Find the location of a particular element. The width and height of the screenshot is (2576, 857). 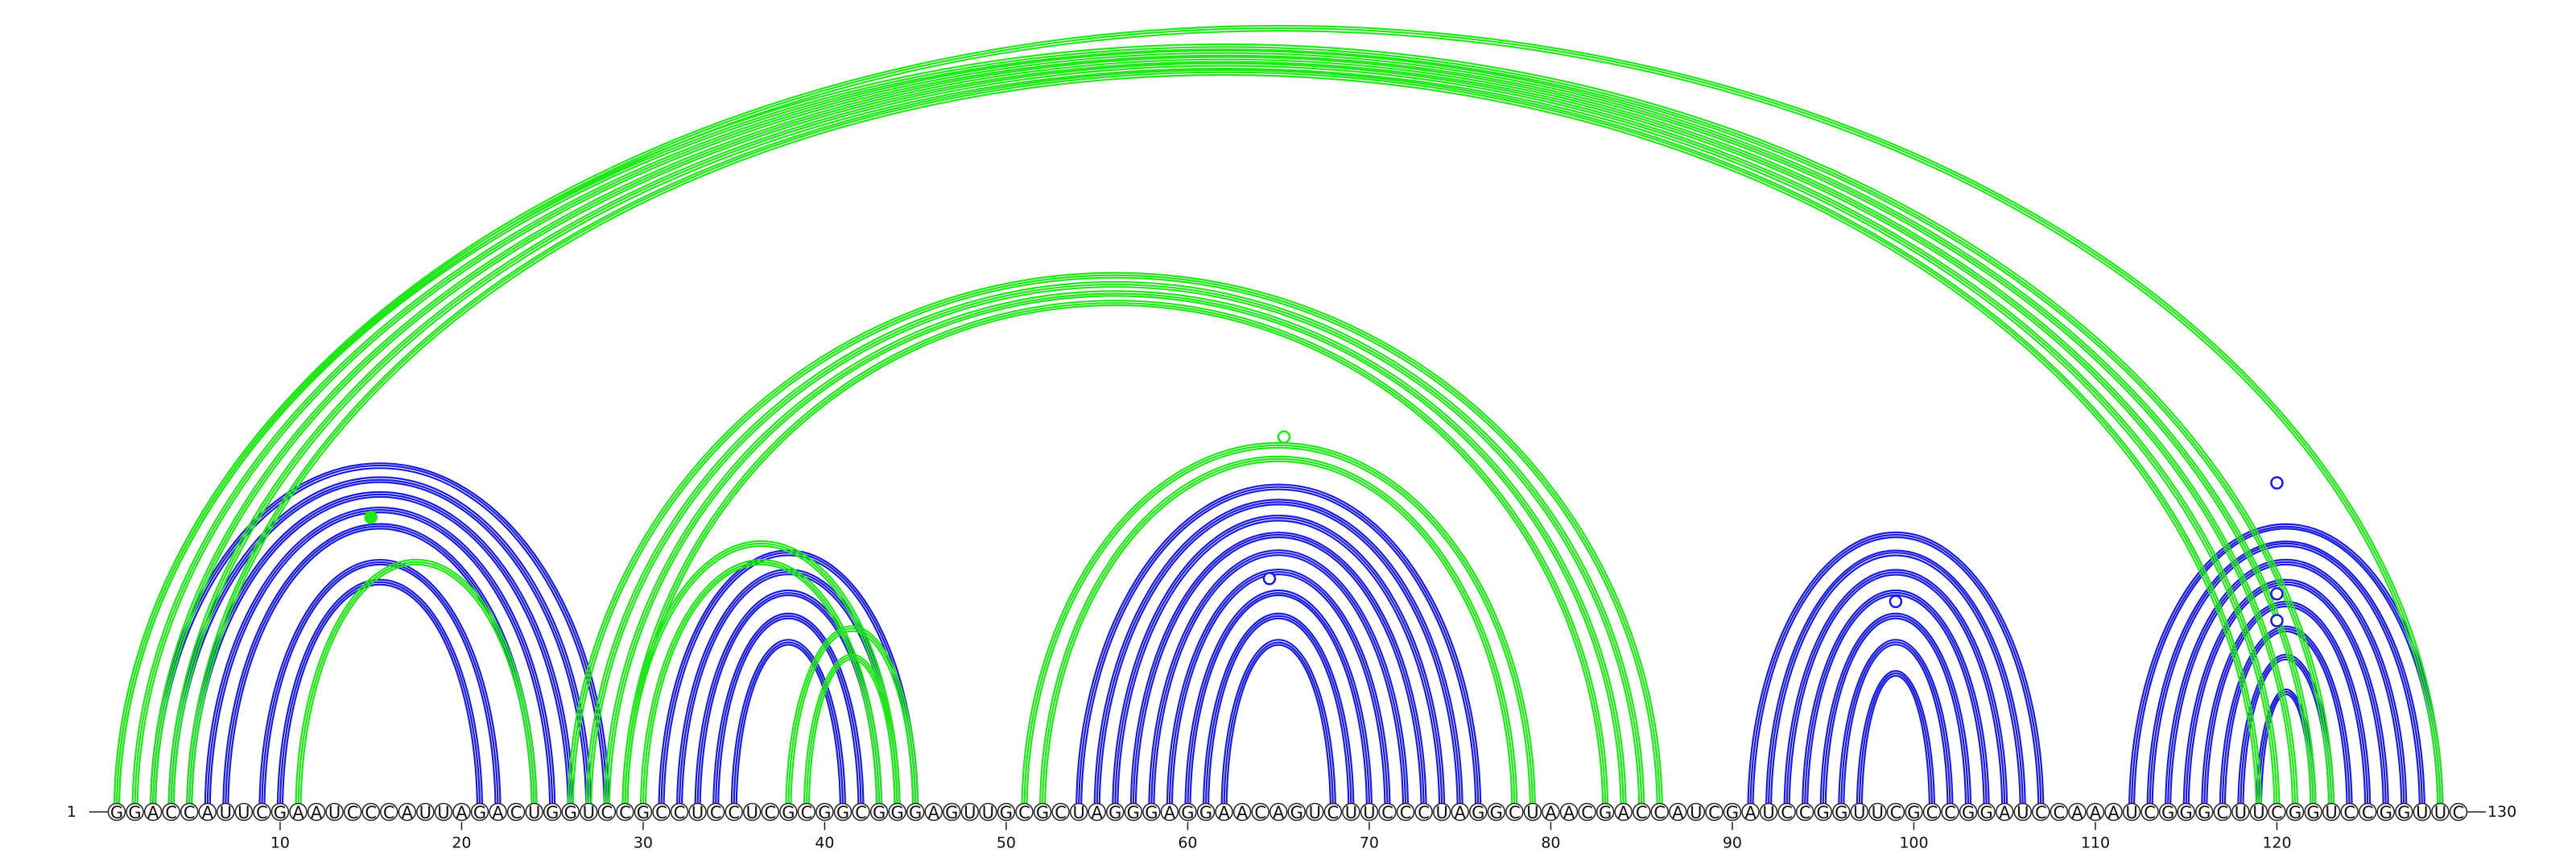

end-label: 130 is located at coordinates (2501, 812).